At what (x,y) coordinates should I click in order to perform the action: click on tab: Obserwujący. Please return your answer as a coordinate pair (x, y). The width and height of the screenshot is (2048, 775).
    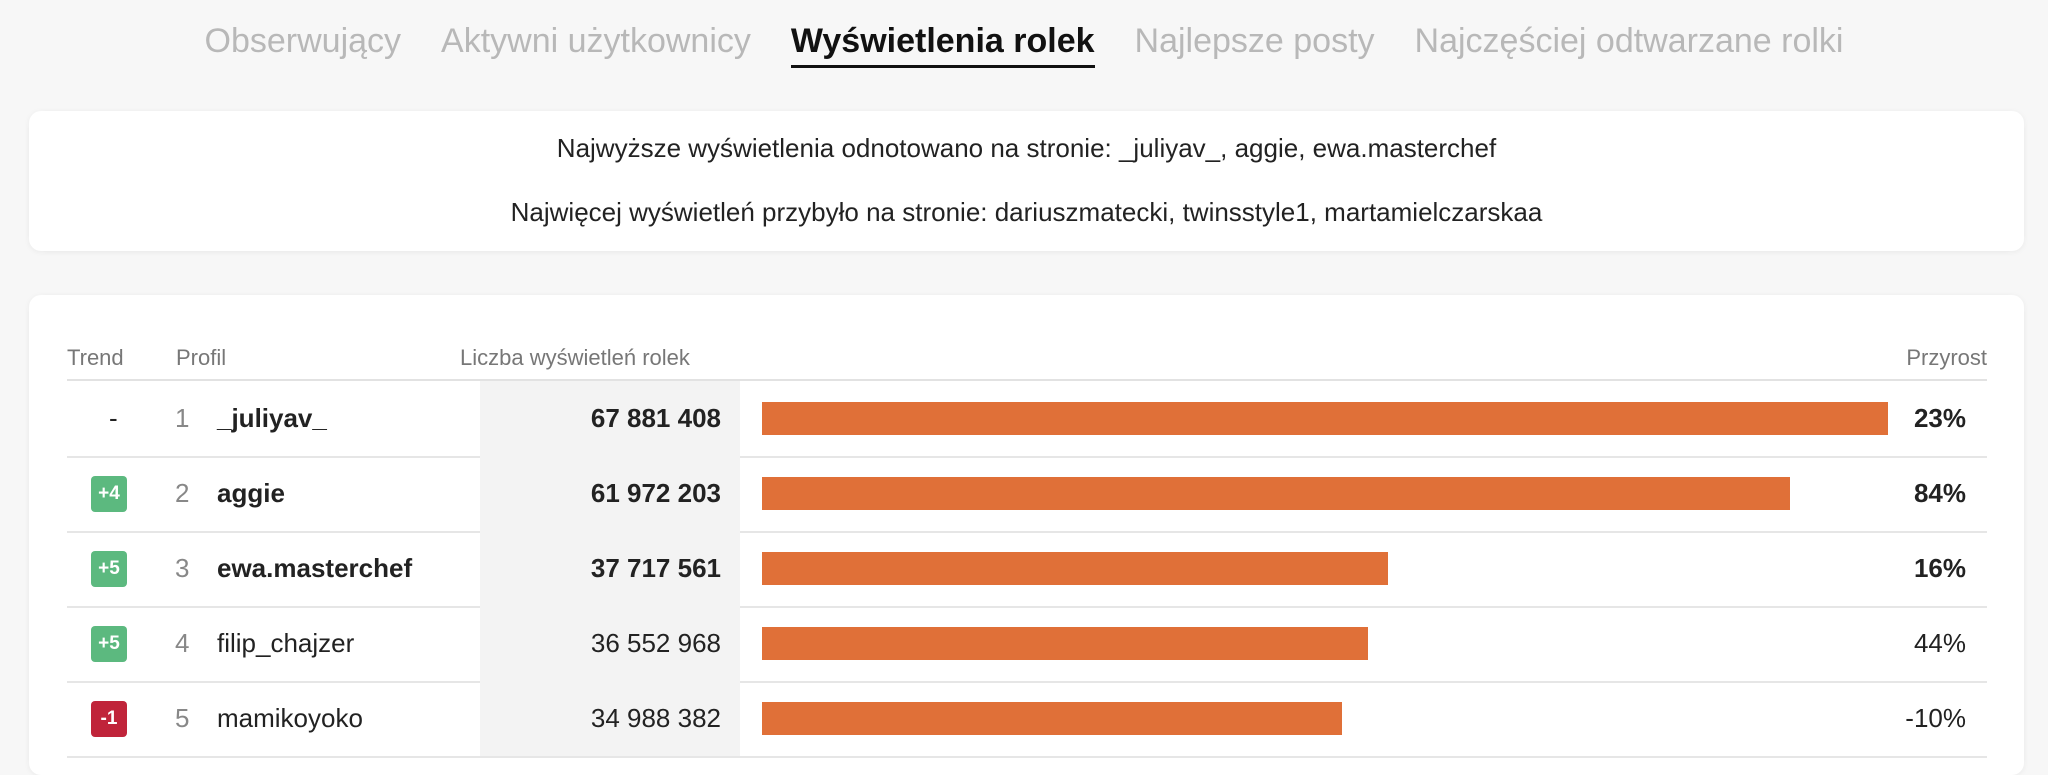
    Looking at the image, I should click on (303, 41).